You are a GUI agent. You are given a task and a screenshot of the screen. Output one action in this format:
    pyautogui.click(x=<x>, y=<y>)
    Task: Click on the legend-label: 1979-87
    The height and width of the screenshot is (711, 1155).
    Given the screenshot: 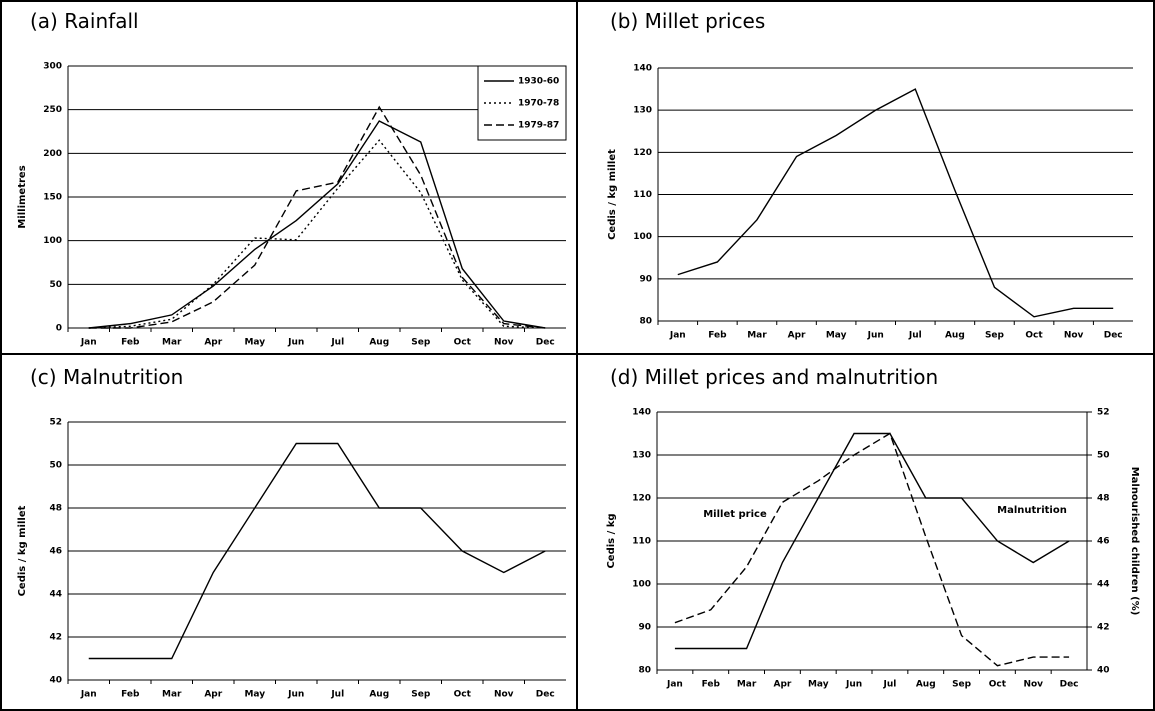 What is the action you would take?
    pyautogui.click(x=538, y=126)
    